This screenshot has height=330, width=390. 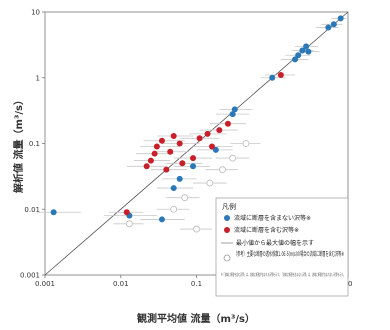 I want to click on legend-marker-open, so click(x=227, y=258).